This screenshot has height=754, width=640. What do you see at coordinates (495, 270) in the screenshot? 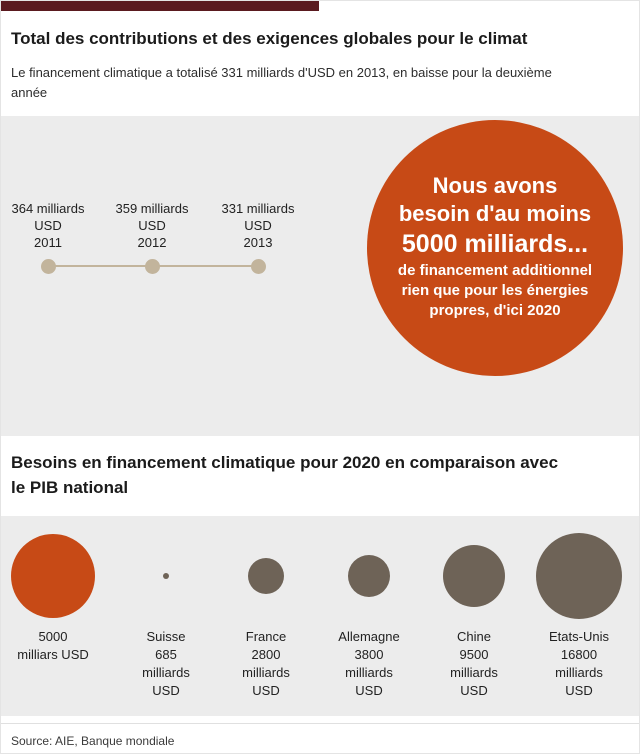
I see `need-subtext-line: de financement additionnel` at bounding box center [495, 270].